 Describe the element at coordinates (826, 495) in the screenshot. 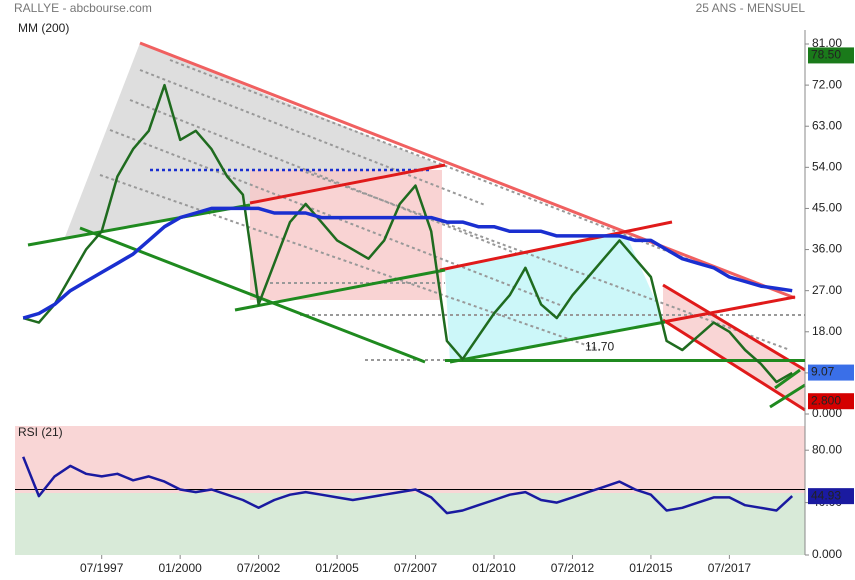

I see `price-tag-label: 44.93` at that location.